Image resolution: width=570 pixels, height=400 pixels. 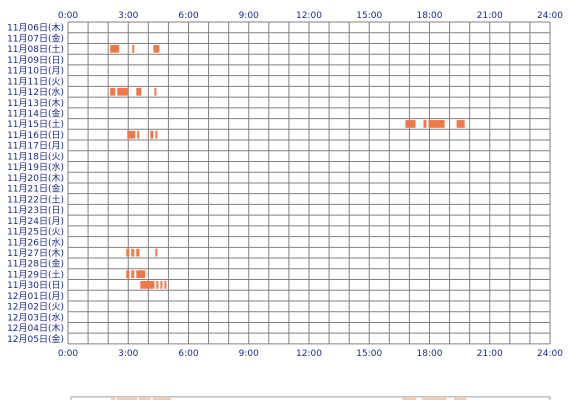 I want to click on row-label: 11月14日(金), so click(x=35, y=114).